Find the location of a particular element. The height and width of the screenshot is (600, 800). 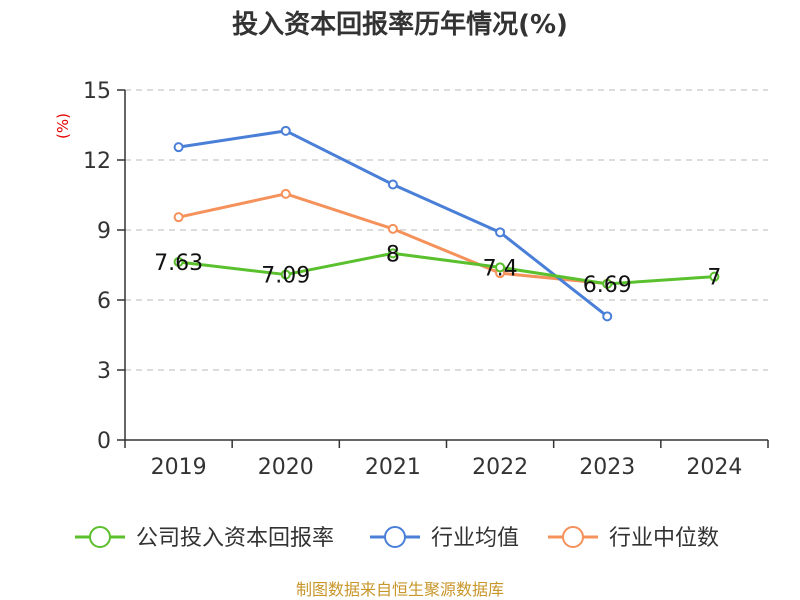

y-tick-label-0: 0 is located at coordinates (104, 441).